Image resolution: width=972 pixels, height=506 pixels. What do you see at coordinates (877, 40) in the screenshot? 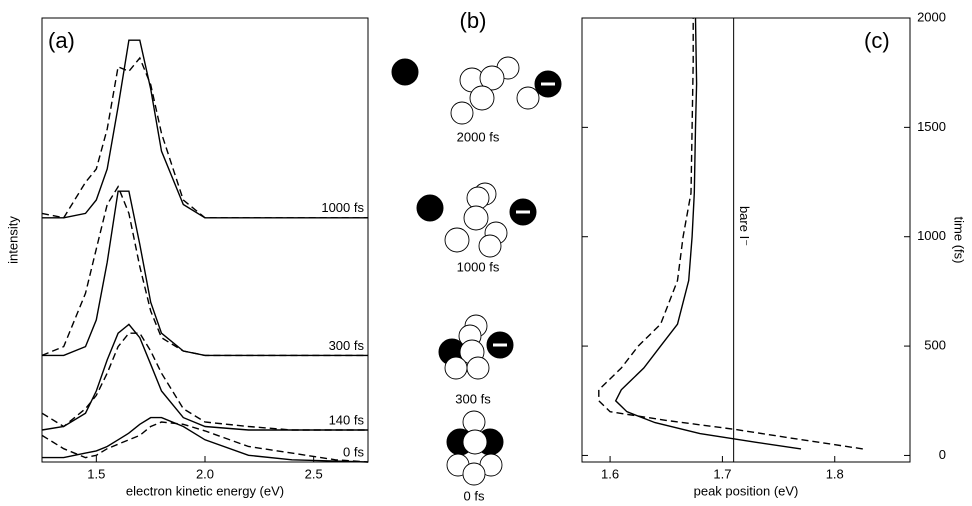
I see `panel-label: (c)` at bounding box center [877, 40].